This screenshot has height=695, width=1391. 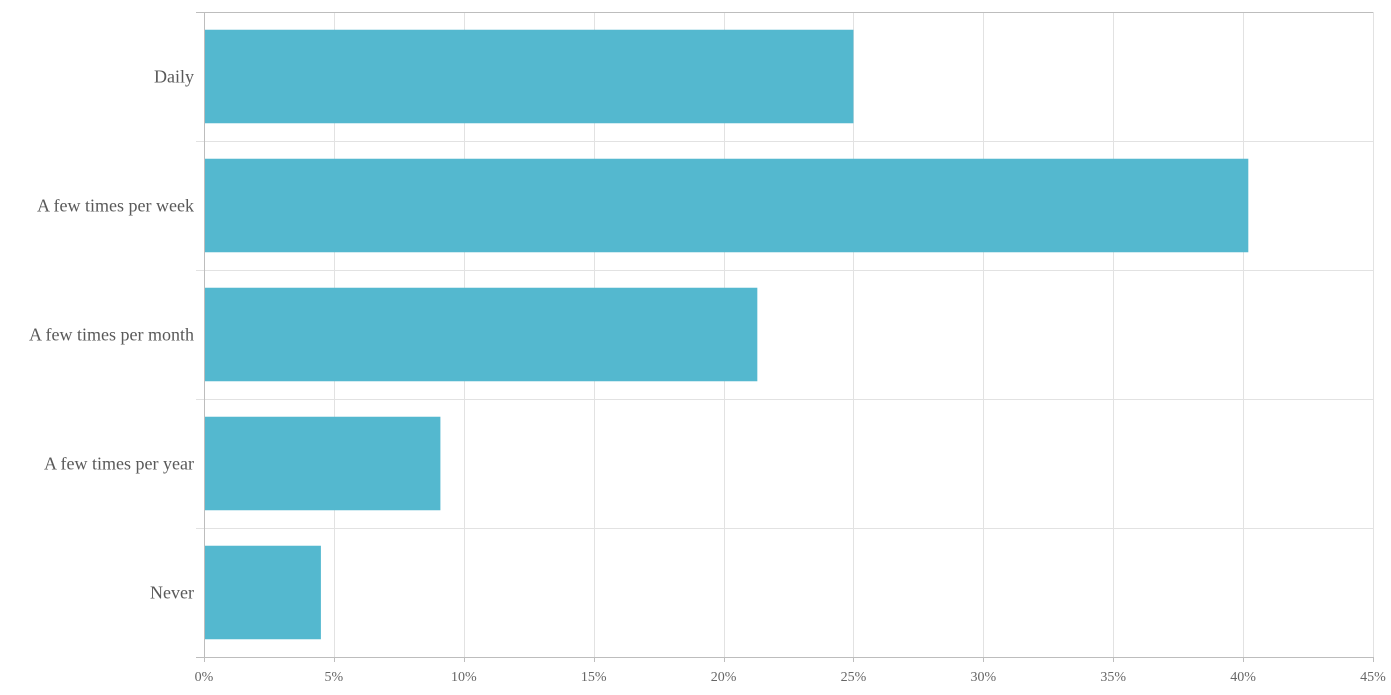 What do you see at coordinates (724, 677) in the screenshot?
I see `x-tick-label: 20%` at bounding box center [724, 677].